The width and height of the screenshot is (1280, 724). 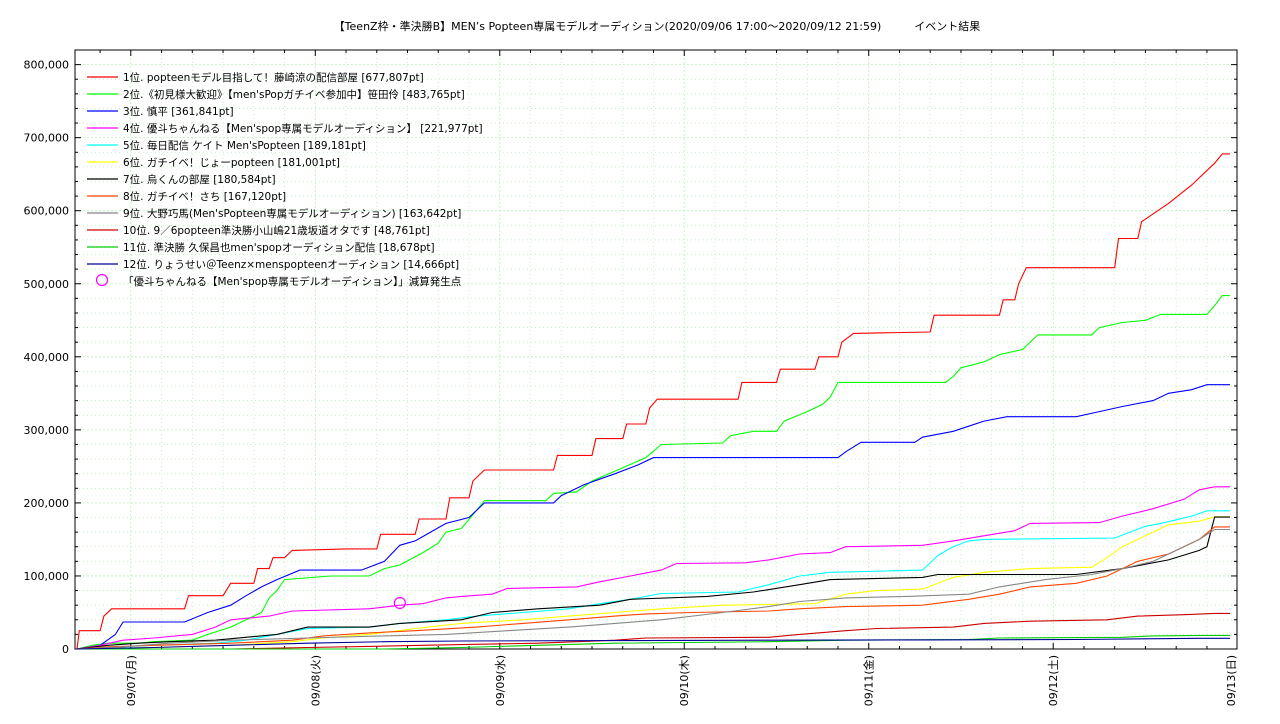 I want to click on y-tick-label: 300,000, so click(x=47, y=430).